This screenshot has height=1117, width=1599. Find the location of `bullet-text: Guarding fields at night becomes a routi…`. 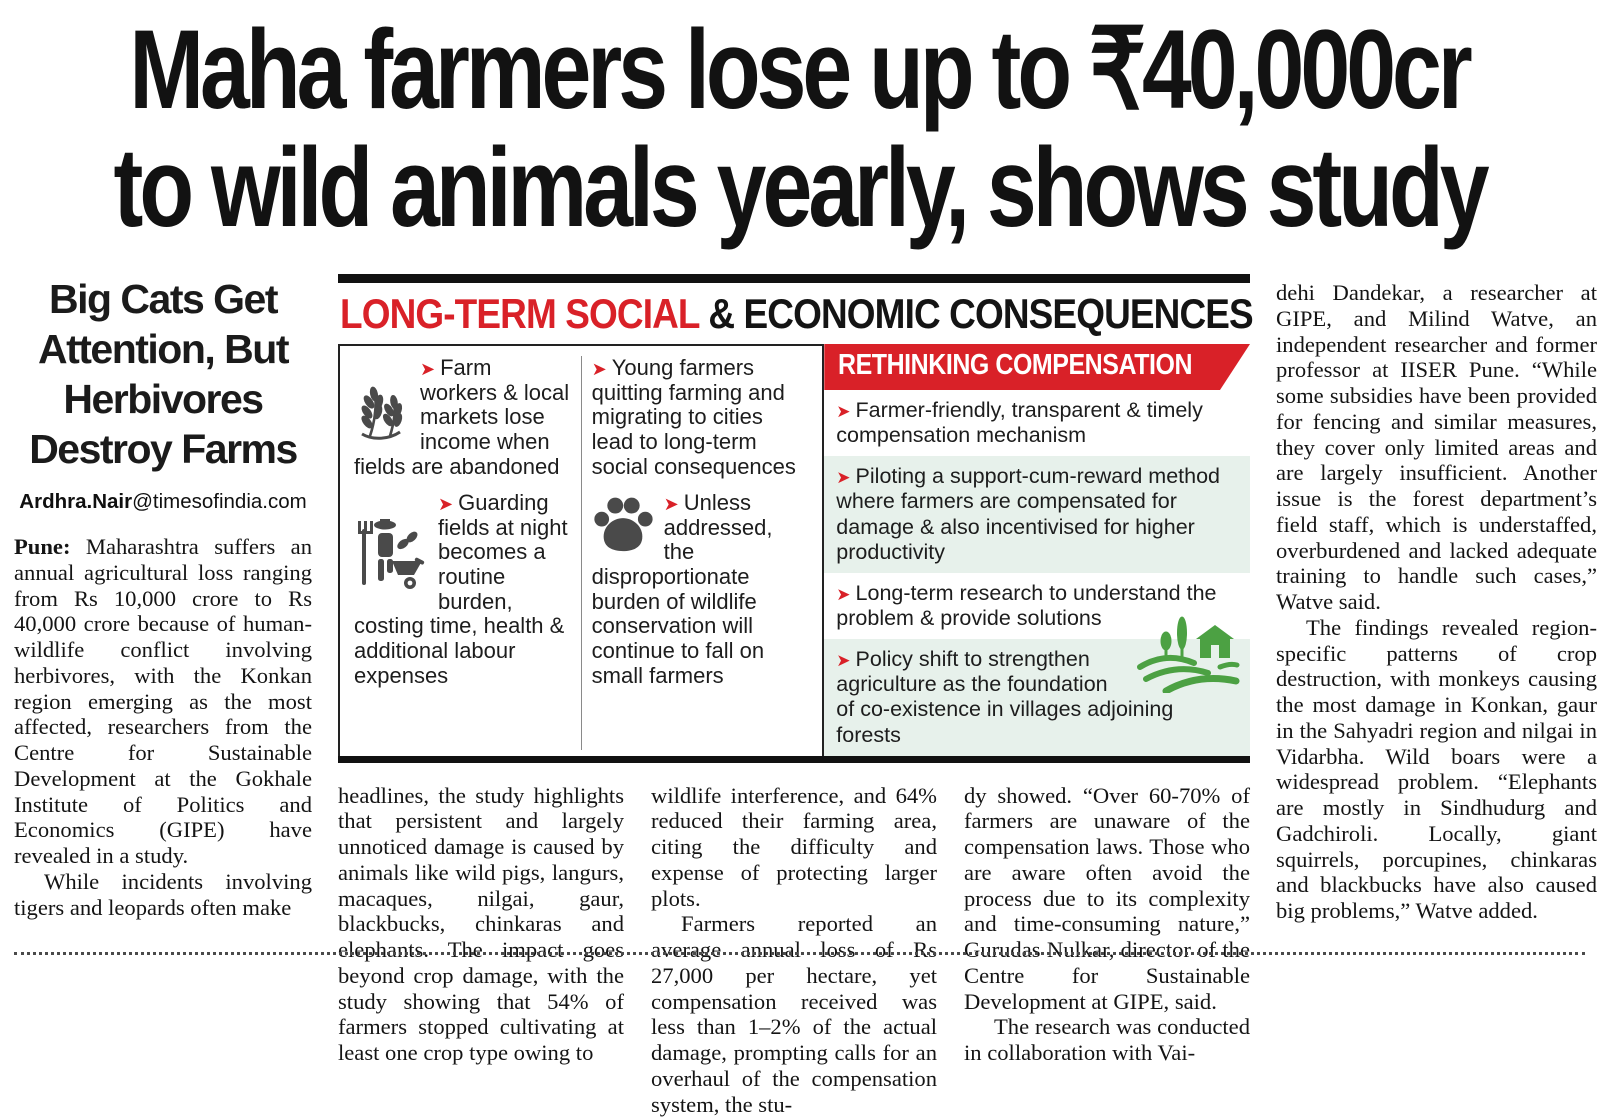

bullet-text: Guarding fields at night becomes a routi… is located at coordinates (461, 589).